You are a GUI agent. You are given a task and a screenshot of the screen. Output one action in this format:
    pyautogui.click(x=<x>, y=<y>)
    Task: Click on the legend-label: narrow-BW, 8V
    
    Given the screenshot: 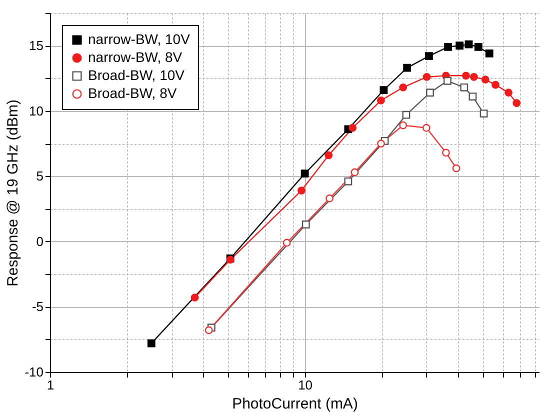 What is the action you would take?
    pyautogui.click(x=135, y=57)
    